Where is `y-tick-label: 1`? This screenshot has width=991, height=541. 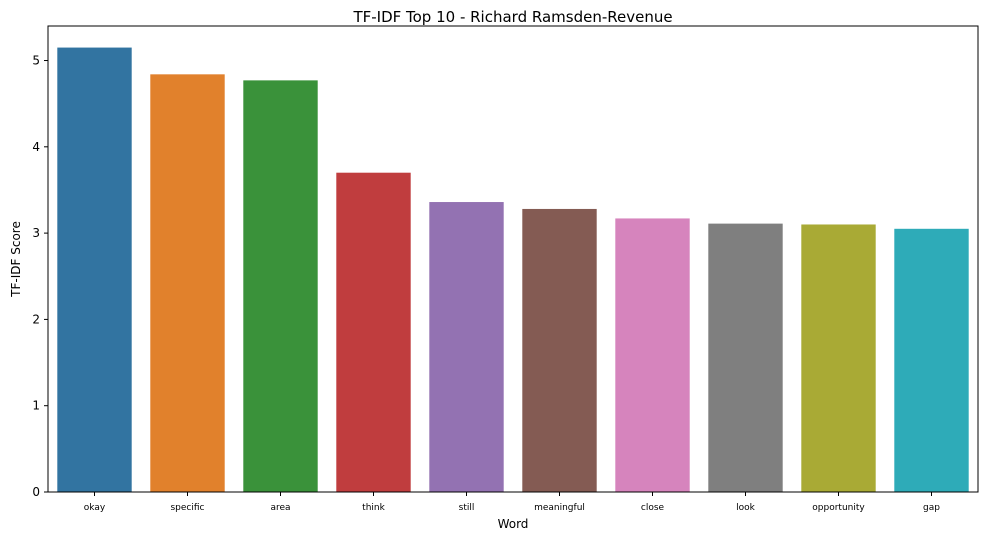
y-tick-label: 1 is located at coordinates (36, 406).